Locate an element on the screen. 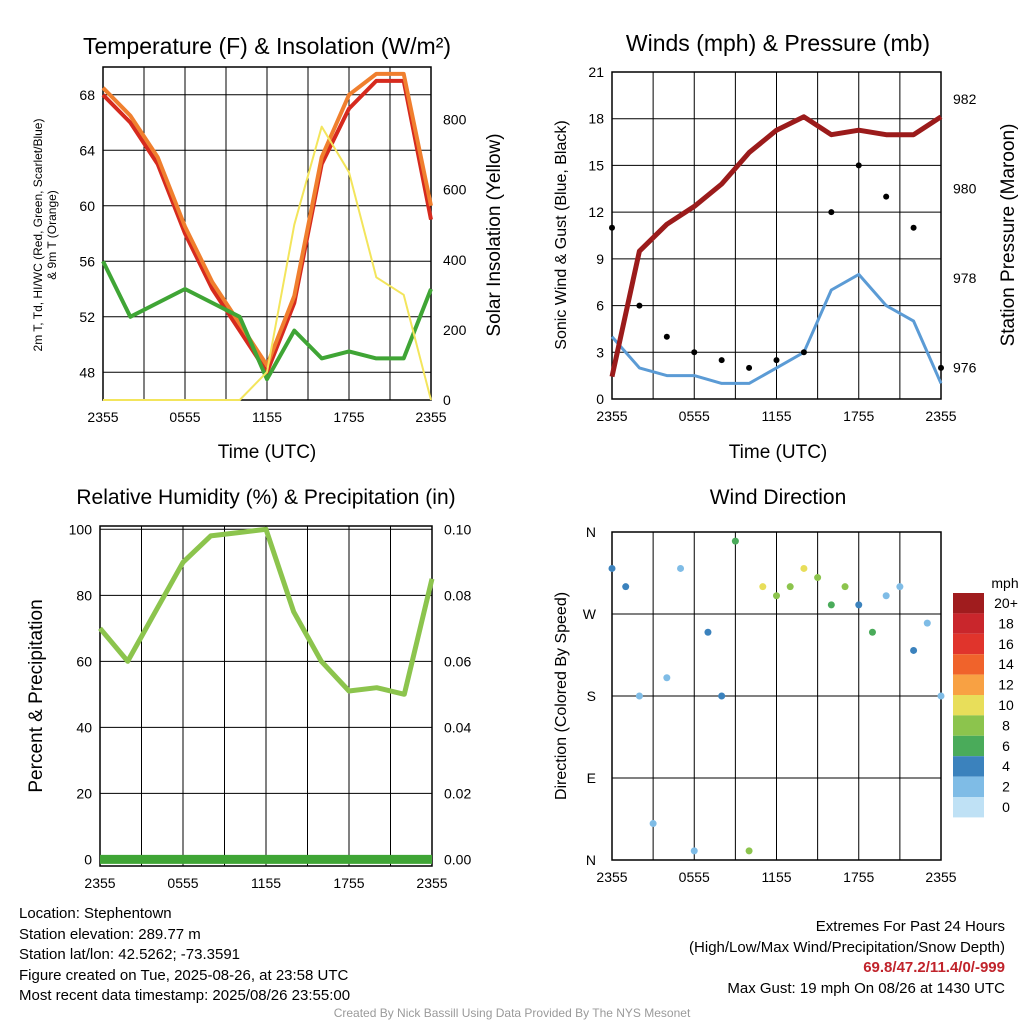 The height and width of the screenshot is (1024, 1024). temp-panel-right-tick-label: 600 is located at coordinates (455, 190).